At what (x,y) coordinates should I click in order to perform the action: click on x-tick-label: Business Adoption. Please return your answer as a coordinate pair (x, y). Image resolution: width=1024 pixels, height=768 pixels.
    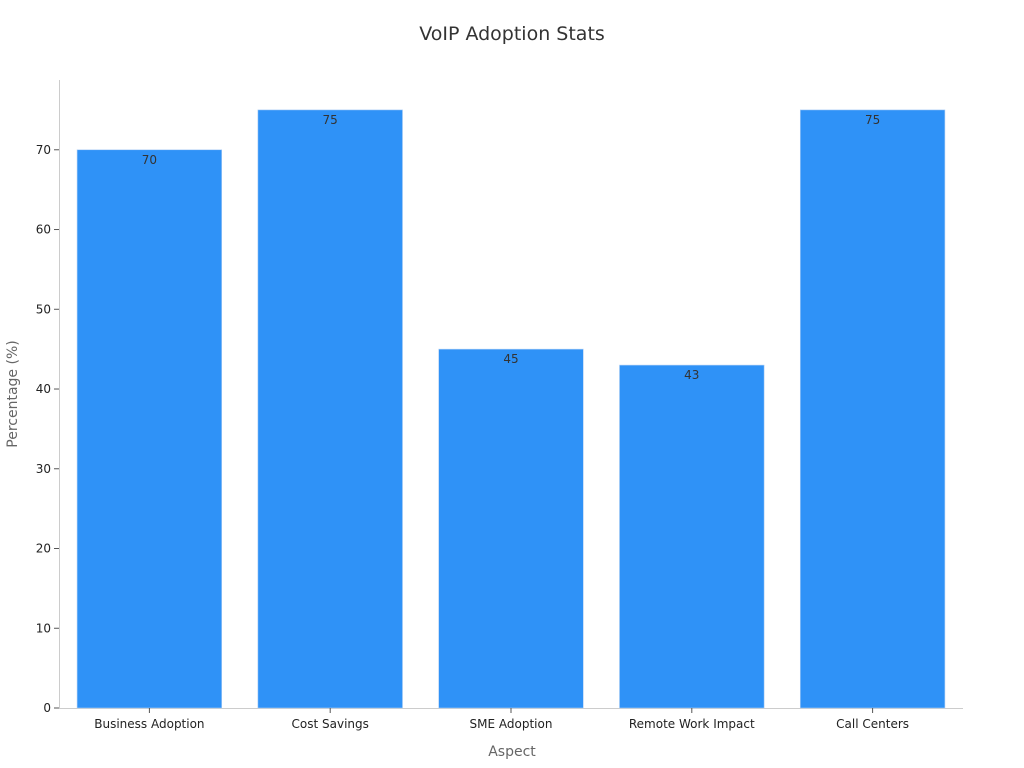
    Looking at the image, I should click on (149, 724).